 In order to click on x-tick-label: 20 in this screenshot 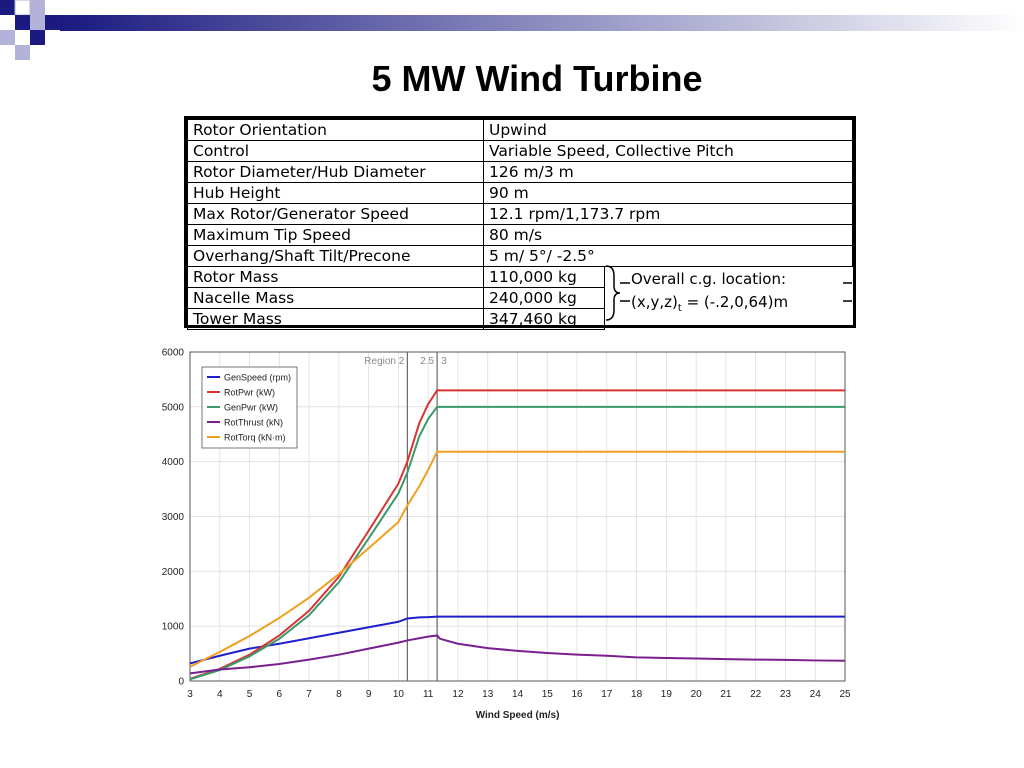, I will do `click(697, 694)`.